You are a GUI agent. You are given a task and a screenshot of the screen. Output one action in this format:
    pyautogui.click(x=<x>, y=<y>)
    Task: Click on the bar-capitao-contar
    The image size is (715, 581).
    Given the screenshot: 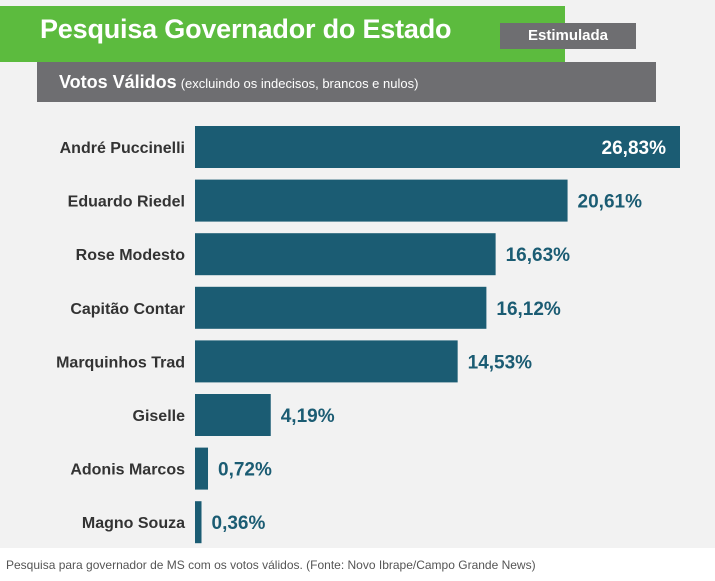 What is the action you would take?
    pyautogui.click(x=341, y=307)
    